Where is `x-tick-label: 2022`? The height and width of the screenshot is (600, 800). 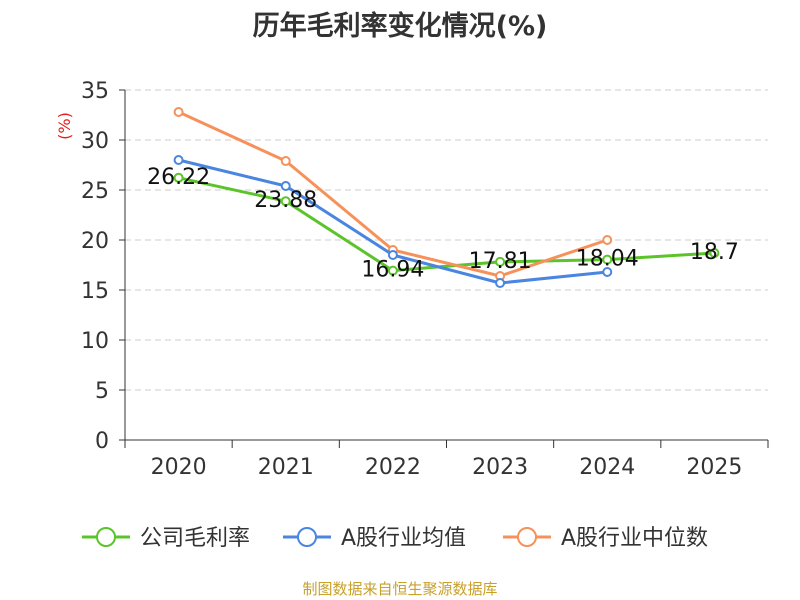
x-tick-label: 2022 is located at coordinates (393, 467).